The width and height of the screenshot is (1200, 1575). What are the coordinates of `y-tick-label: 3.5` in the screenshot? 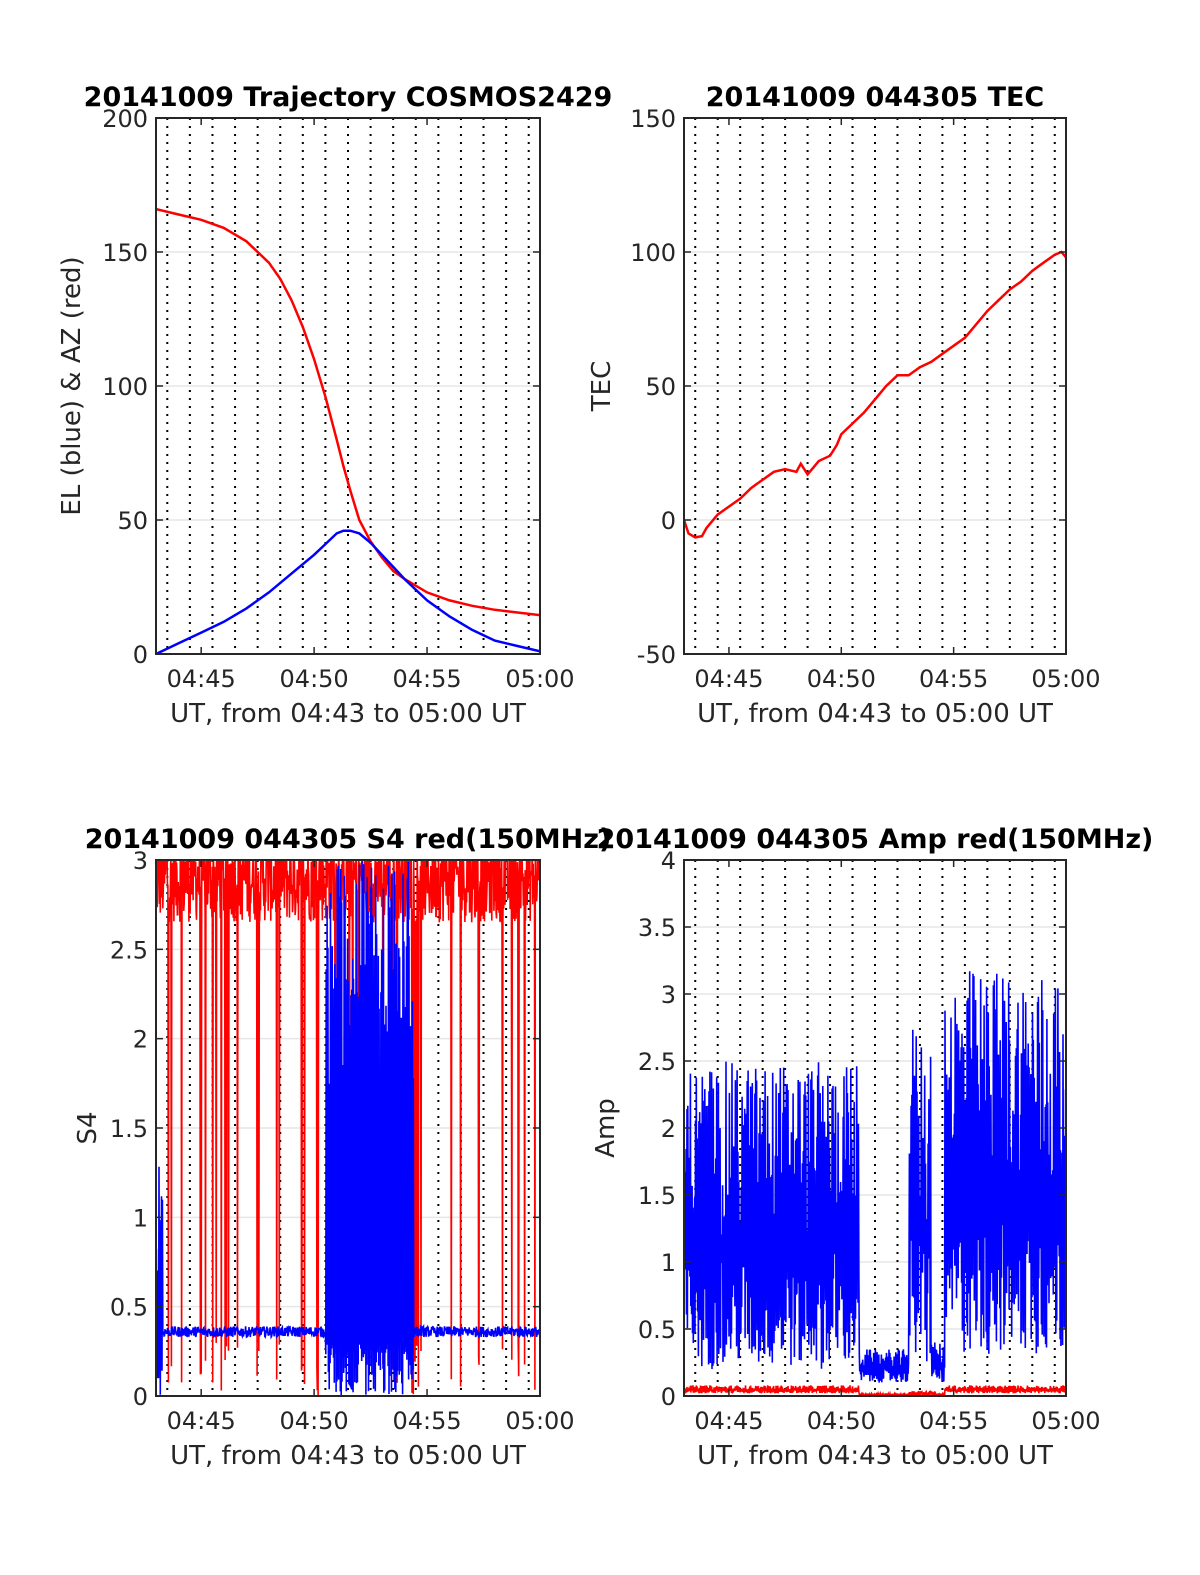 It's located at (657, 928).